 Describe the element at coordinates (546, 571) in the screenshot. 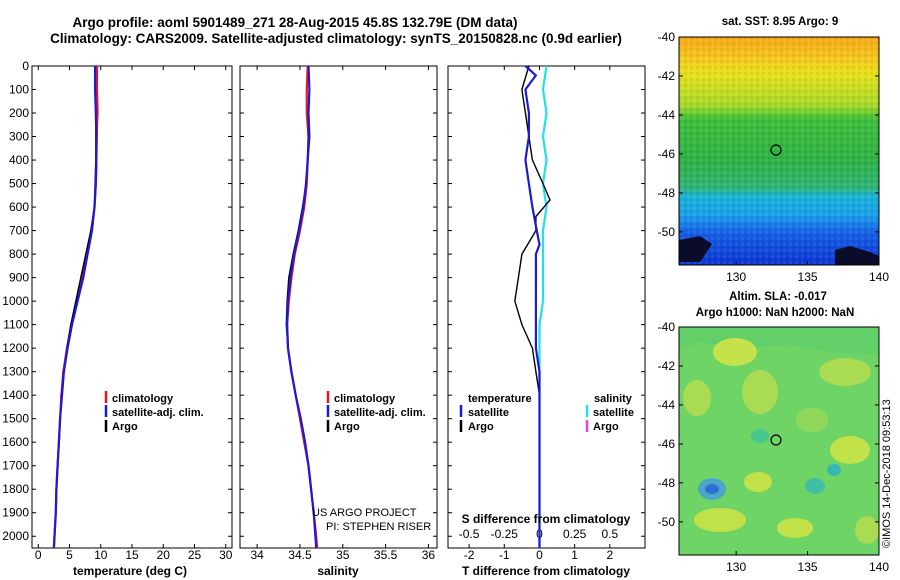

I see `difference-xlabel: T difference from climatology` at that location.